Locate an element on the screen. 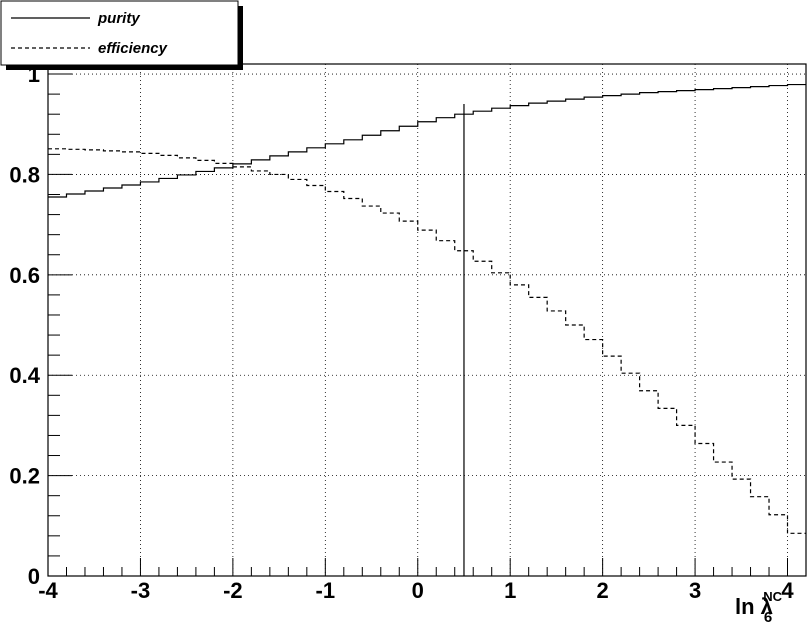  x-axis-title: ln λ6NC is located at coordinates (759, 607).